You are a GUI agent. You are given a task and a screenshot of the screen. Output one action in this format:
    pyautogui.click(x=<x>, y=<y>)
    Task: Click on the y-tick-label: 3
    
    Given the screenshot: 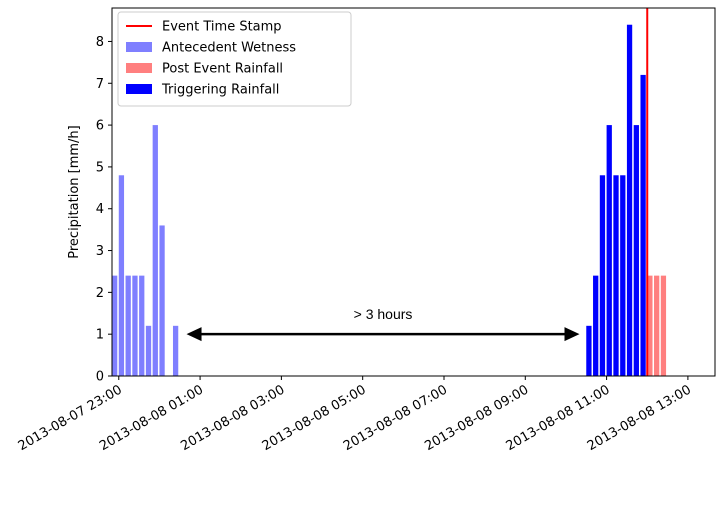 What is the action you would take?
    pyautogui.click(x=100, y=251)
    